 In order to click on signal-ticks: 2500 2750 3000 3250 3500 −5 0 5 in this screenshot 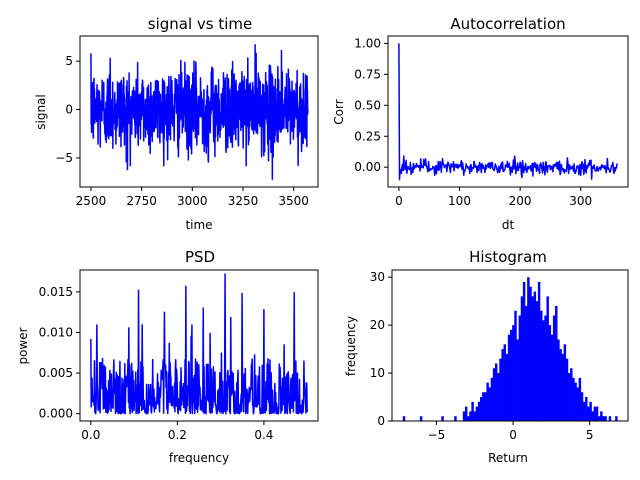, I will do `click(182, 131)`.